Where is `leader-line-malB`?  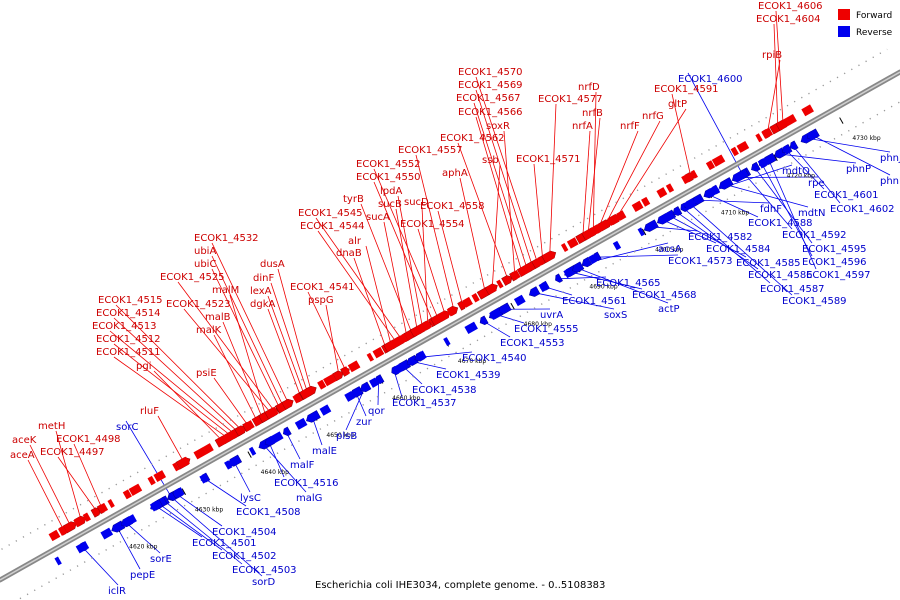 leader-line-malB is located at coordinates (242, 370).